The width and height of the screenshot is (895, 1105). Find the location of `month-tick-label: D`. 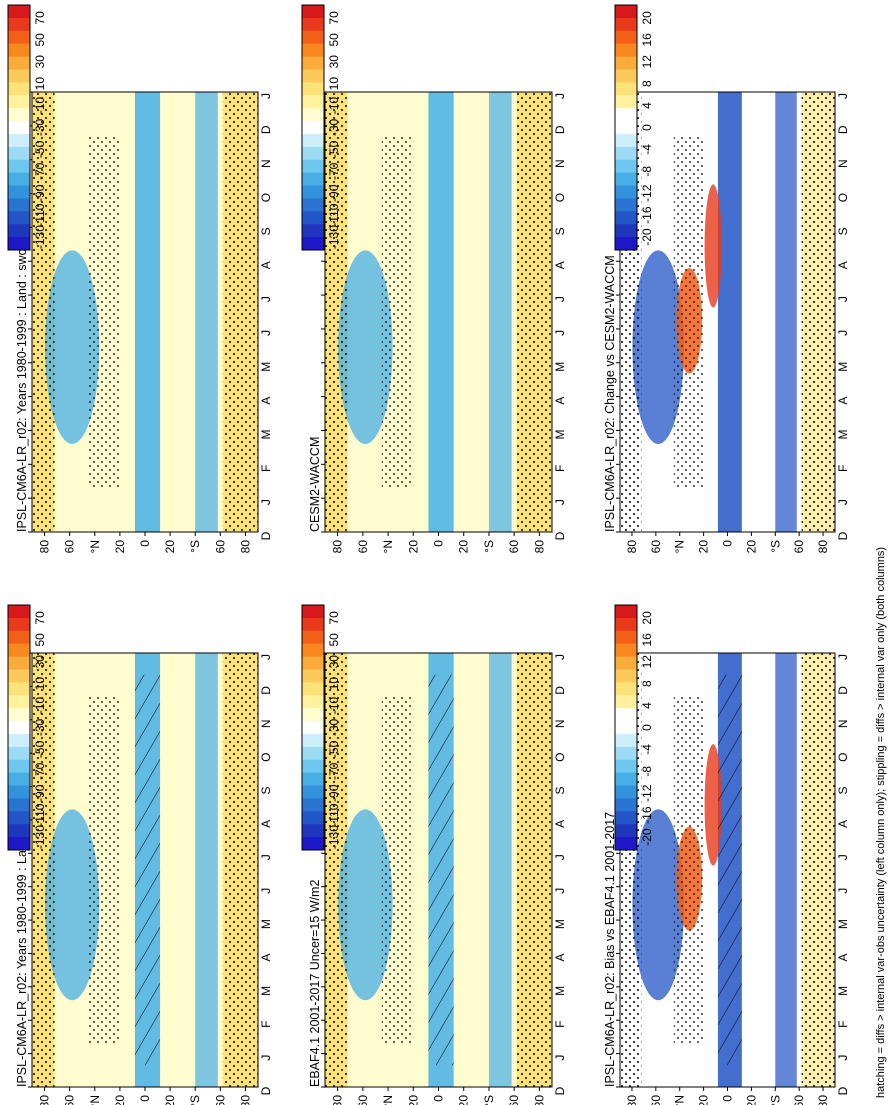

month-tick-label: D is located at coordinates (843, 129).